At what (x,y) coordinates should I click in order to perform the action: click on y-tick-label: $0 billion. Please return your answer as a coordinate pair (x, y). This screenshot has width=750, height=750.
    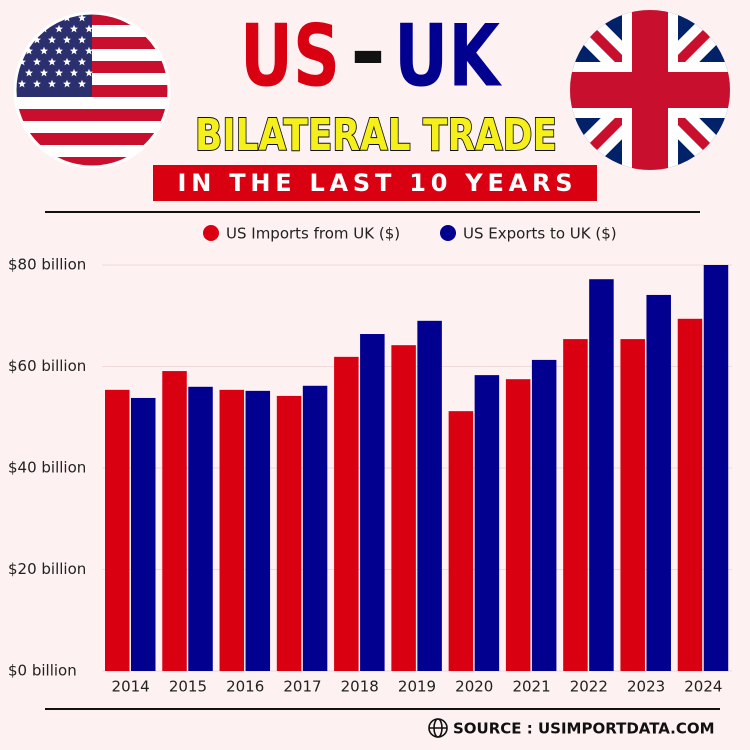
    Looking at the image, I should click on (42, 671).